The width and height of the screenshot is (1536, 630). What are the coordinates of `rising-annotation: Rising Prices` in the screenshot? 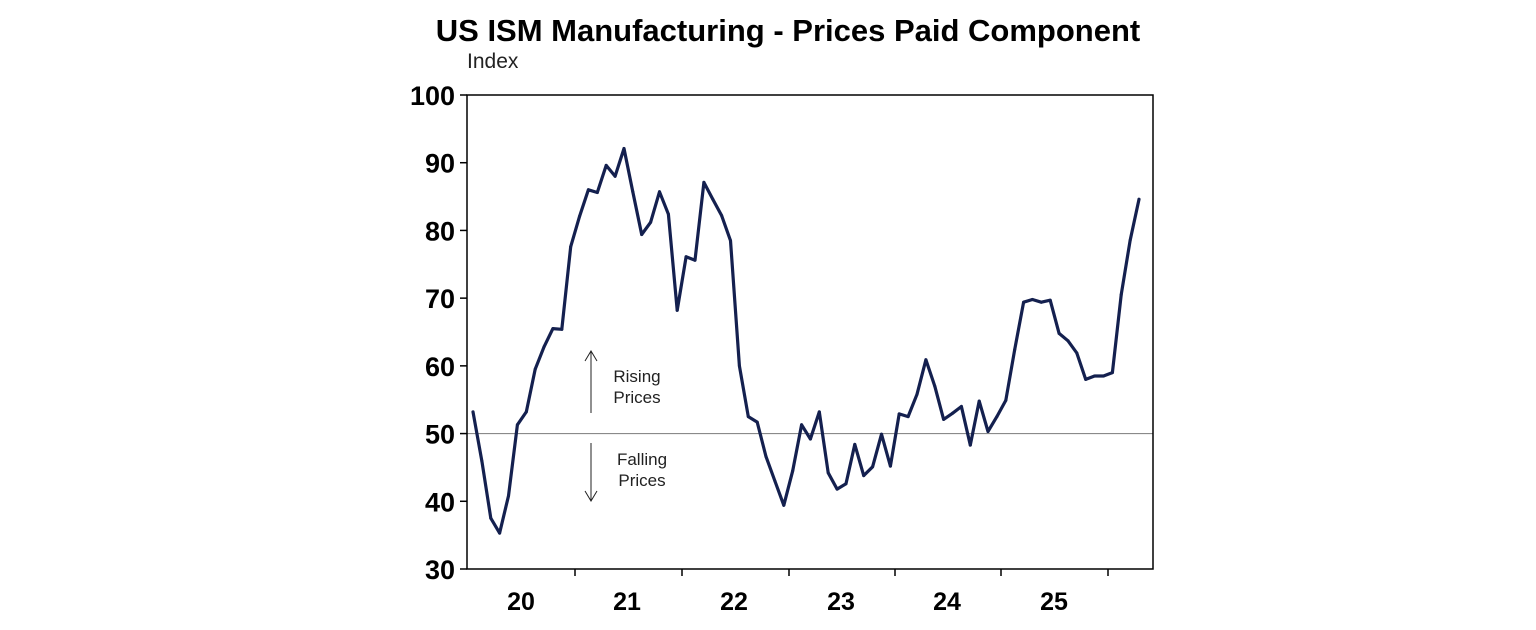 It's located at (622, 381).